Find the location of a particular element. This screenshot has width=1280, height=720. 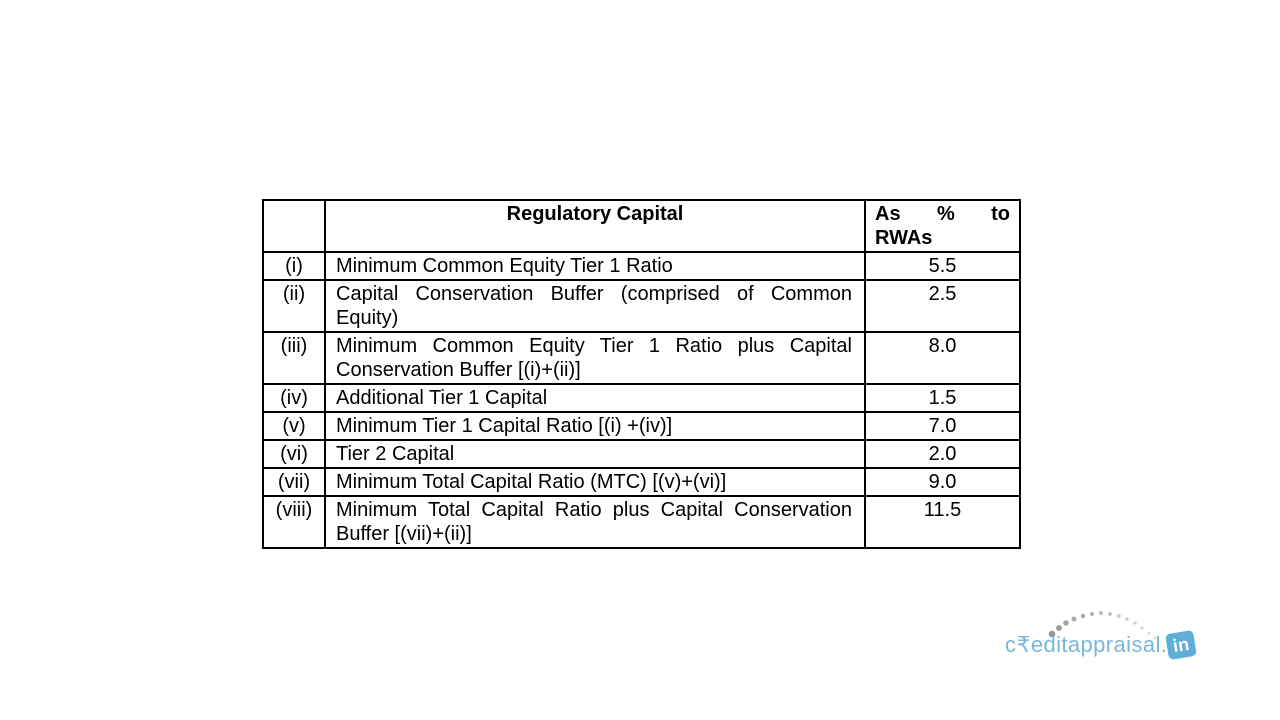

row-desc: Additional Tier 1 Capital is located at coordinates (595, 398).